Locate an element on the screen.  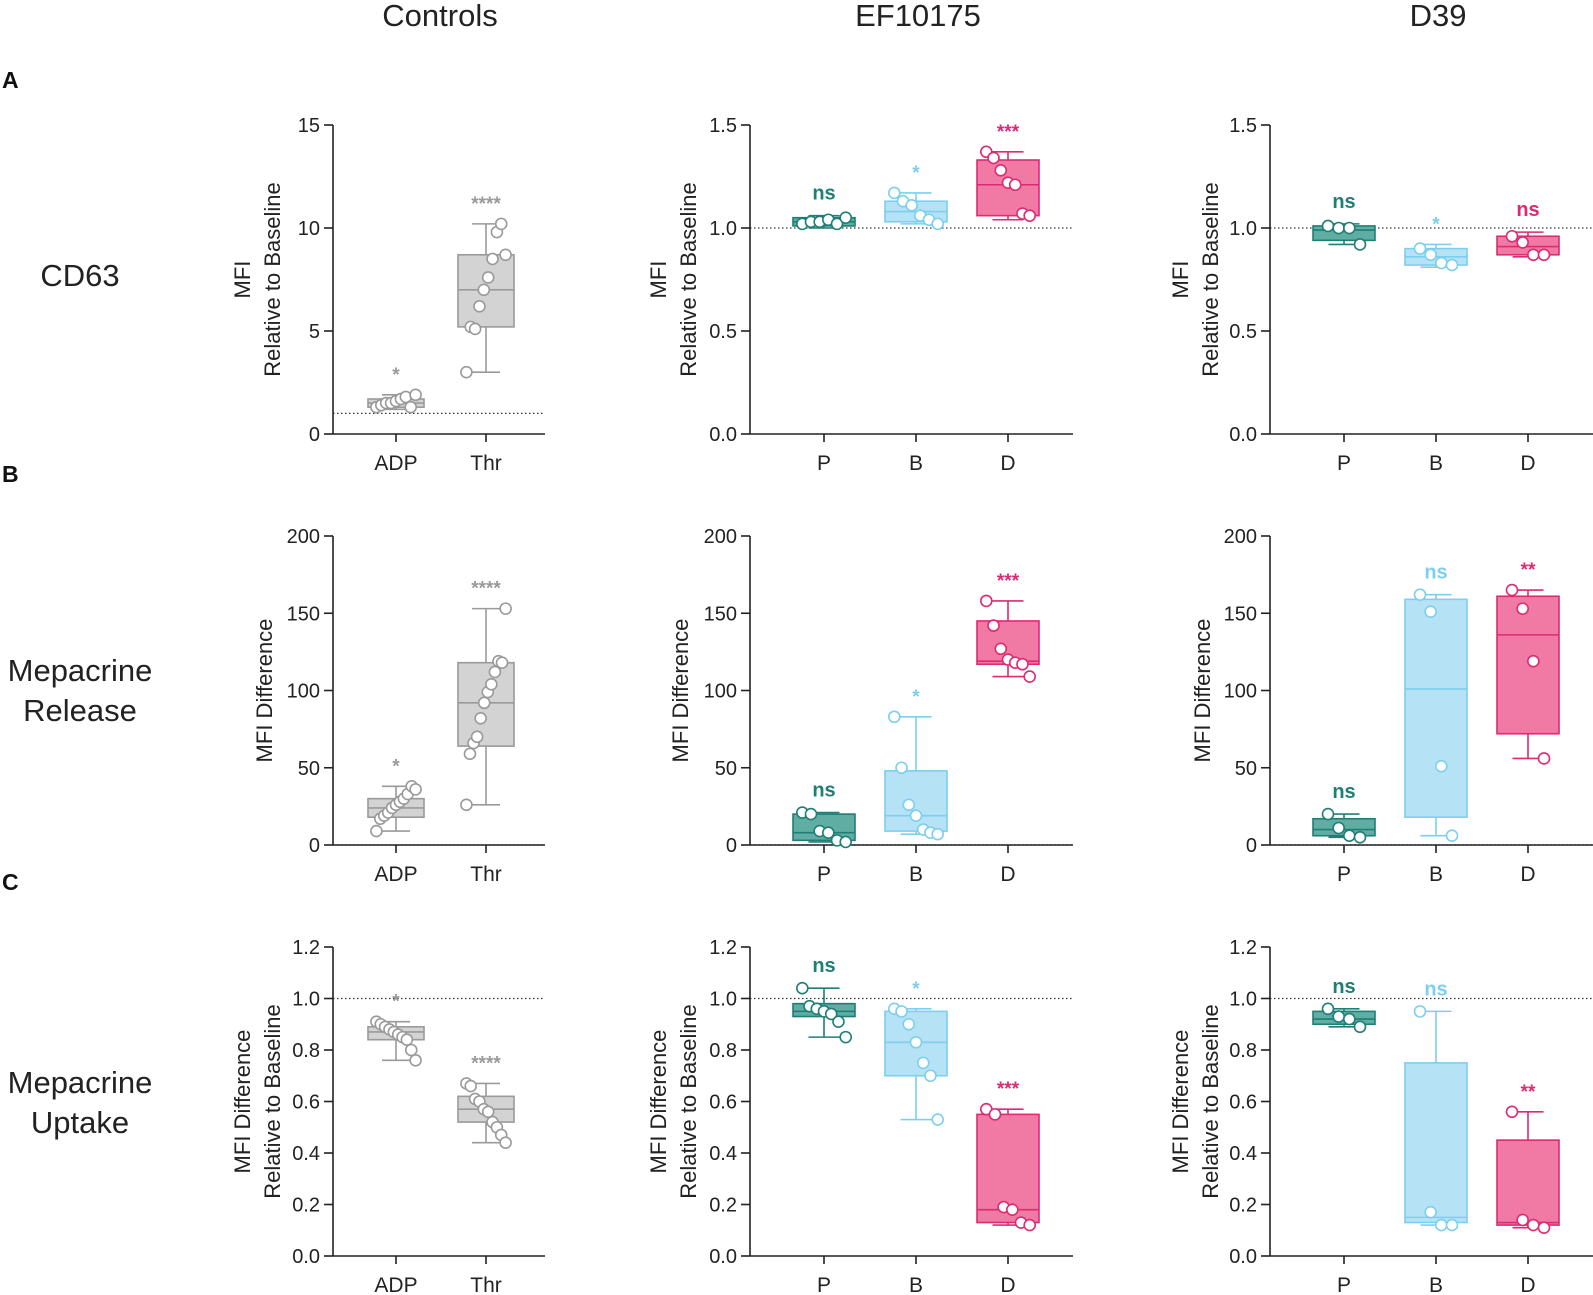
row-label-cd63: CD63 is located at coordinates (79, 275).